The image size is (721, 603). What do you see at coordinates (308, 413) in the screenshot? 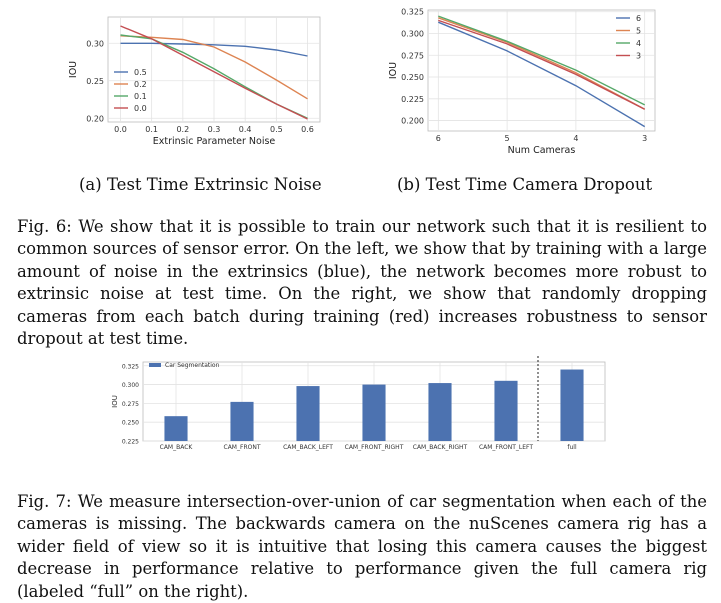
I see `chart-c-bar-CAM_BACK_LEFT` at bounding box center [308, 413].